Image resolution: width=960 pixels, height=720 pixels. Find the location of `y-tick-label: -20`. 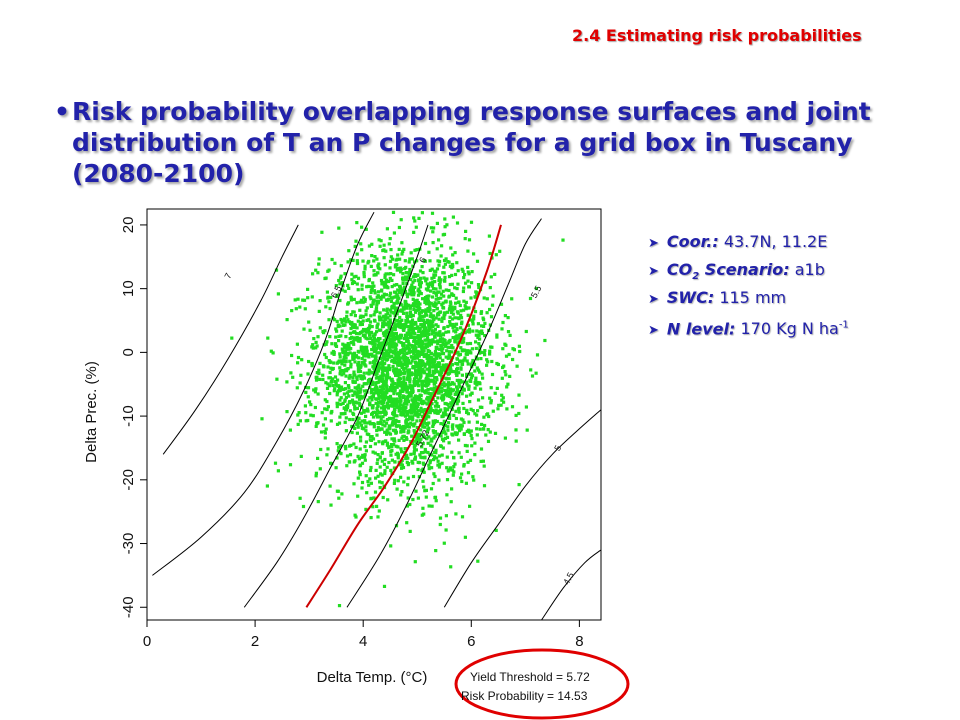

y-tick-label: -20 is located at coordinates (128, 480).